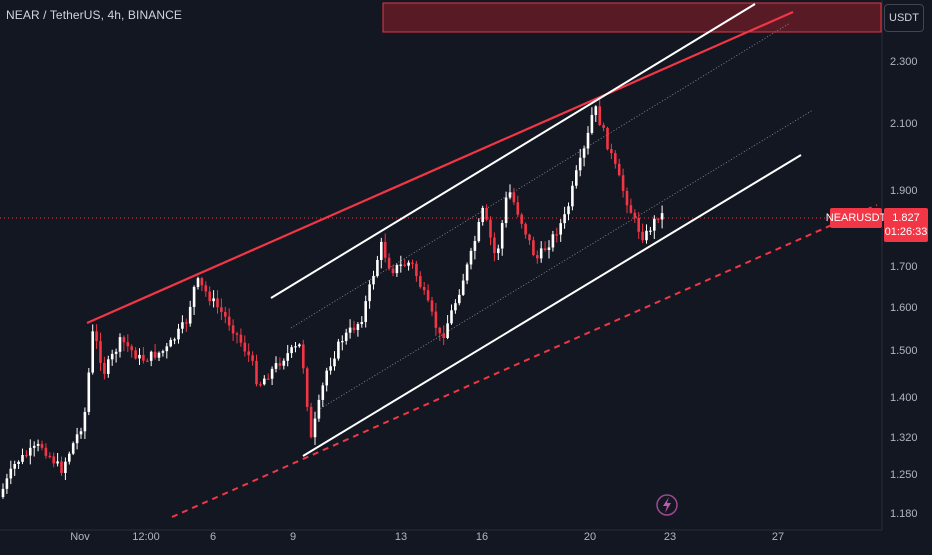 This screenshot has height=555, width=932. I want to click on x-tick-label: 23, so click(670, 537).